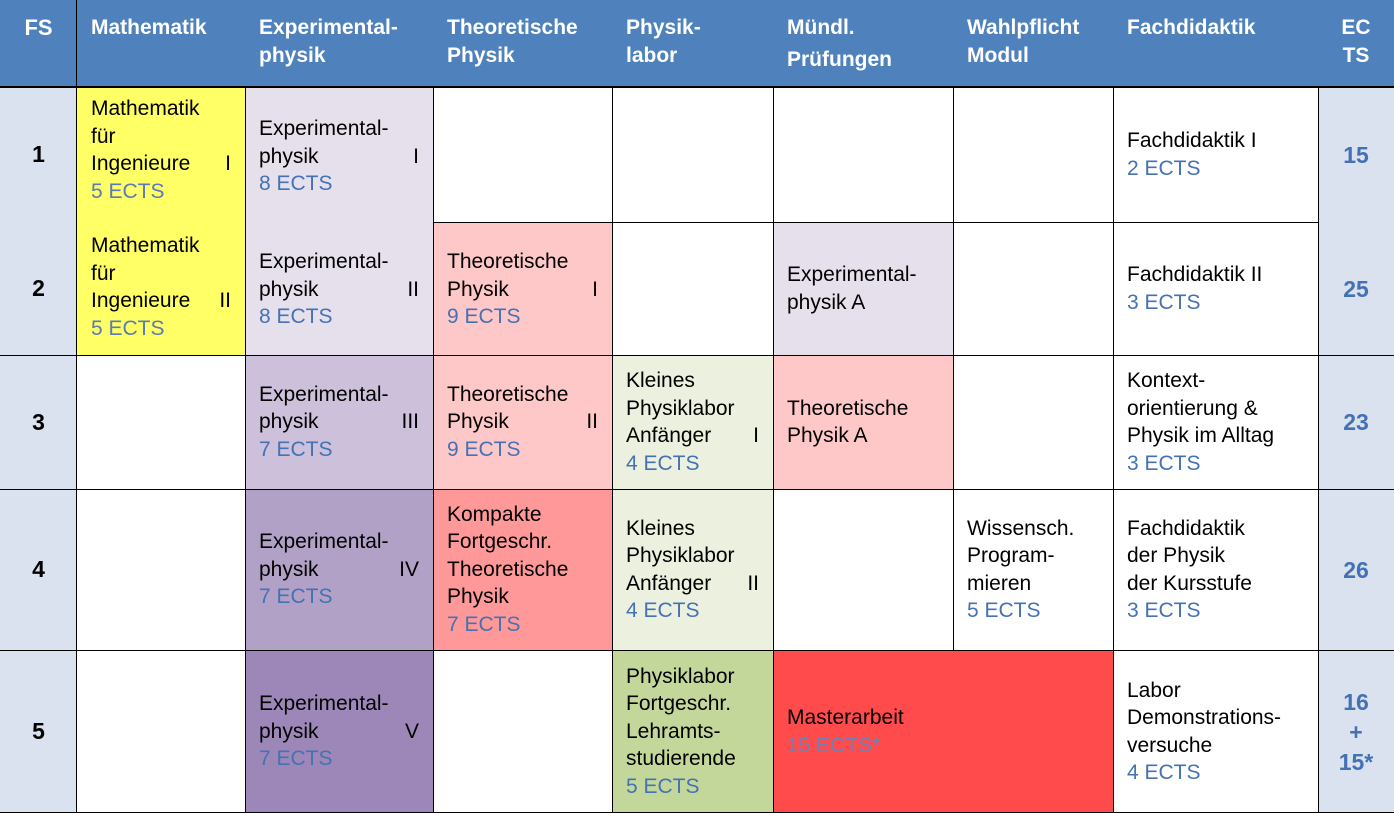 The width and height of the screenshot is (1394, 813). Describe the element at coordinates (1170, 745) in the screenshot. I see `fd5-line3: versuche` at that location.